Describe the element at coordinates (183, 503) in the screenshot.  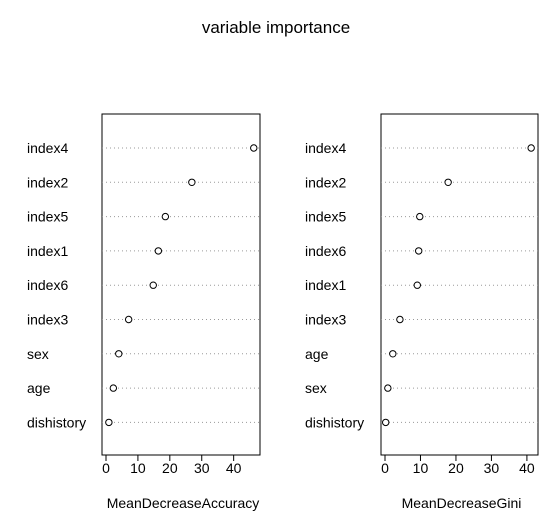
I see `x-axis-title: MeanDecreaseAccuracy` at that location.